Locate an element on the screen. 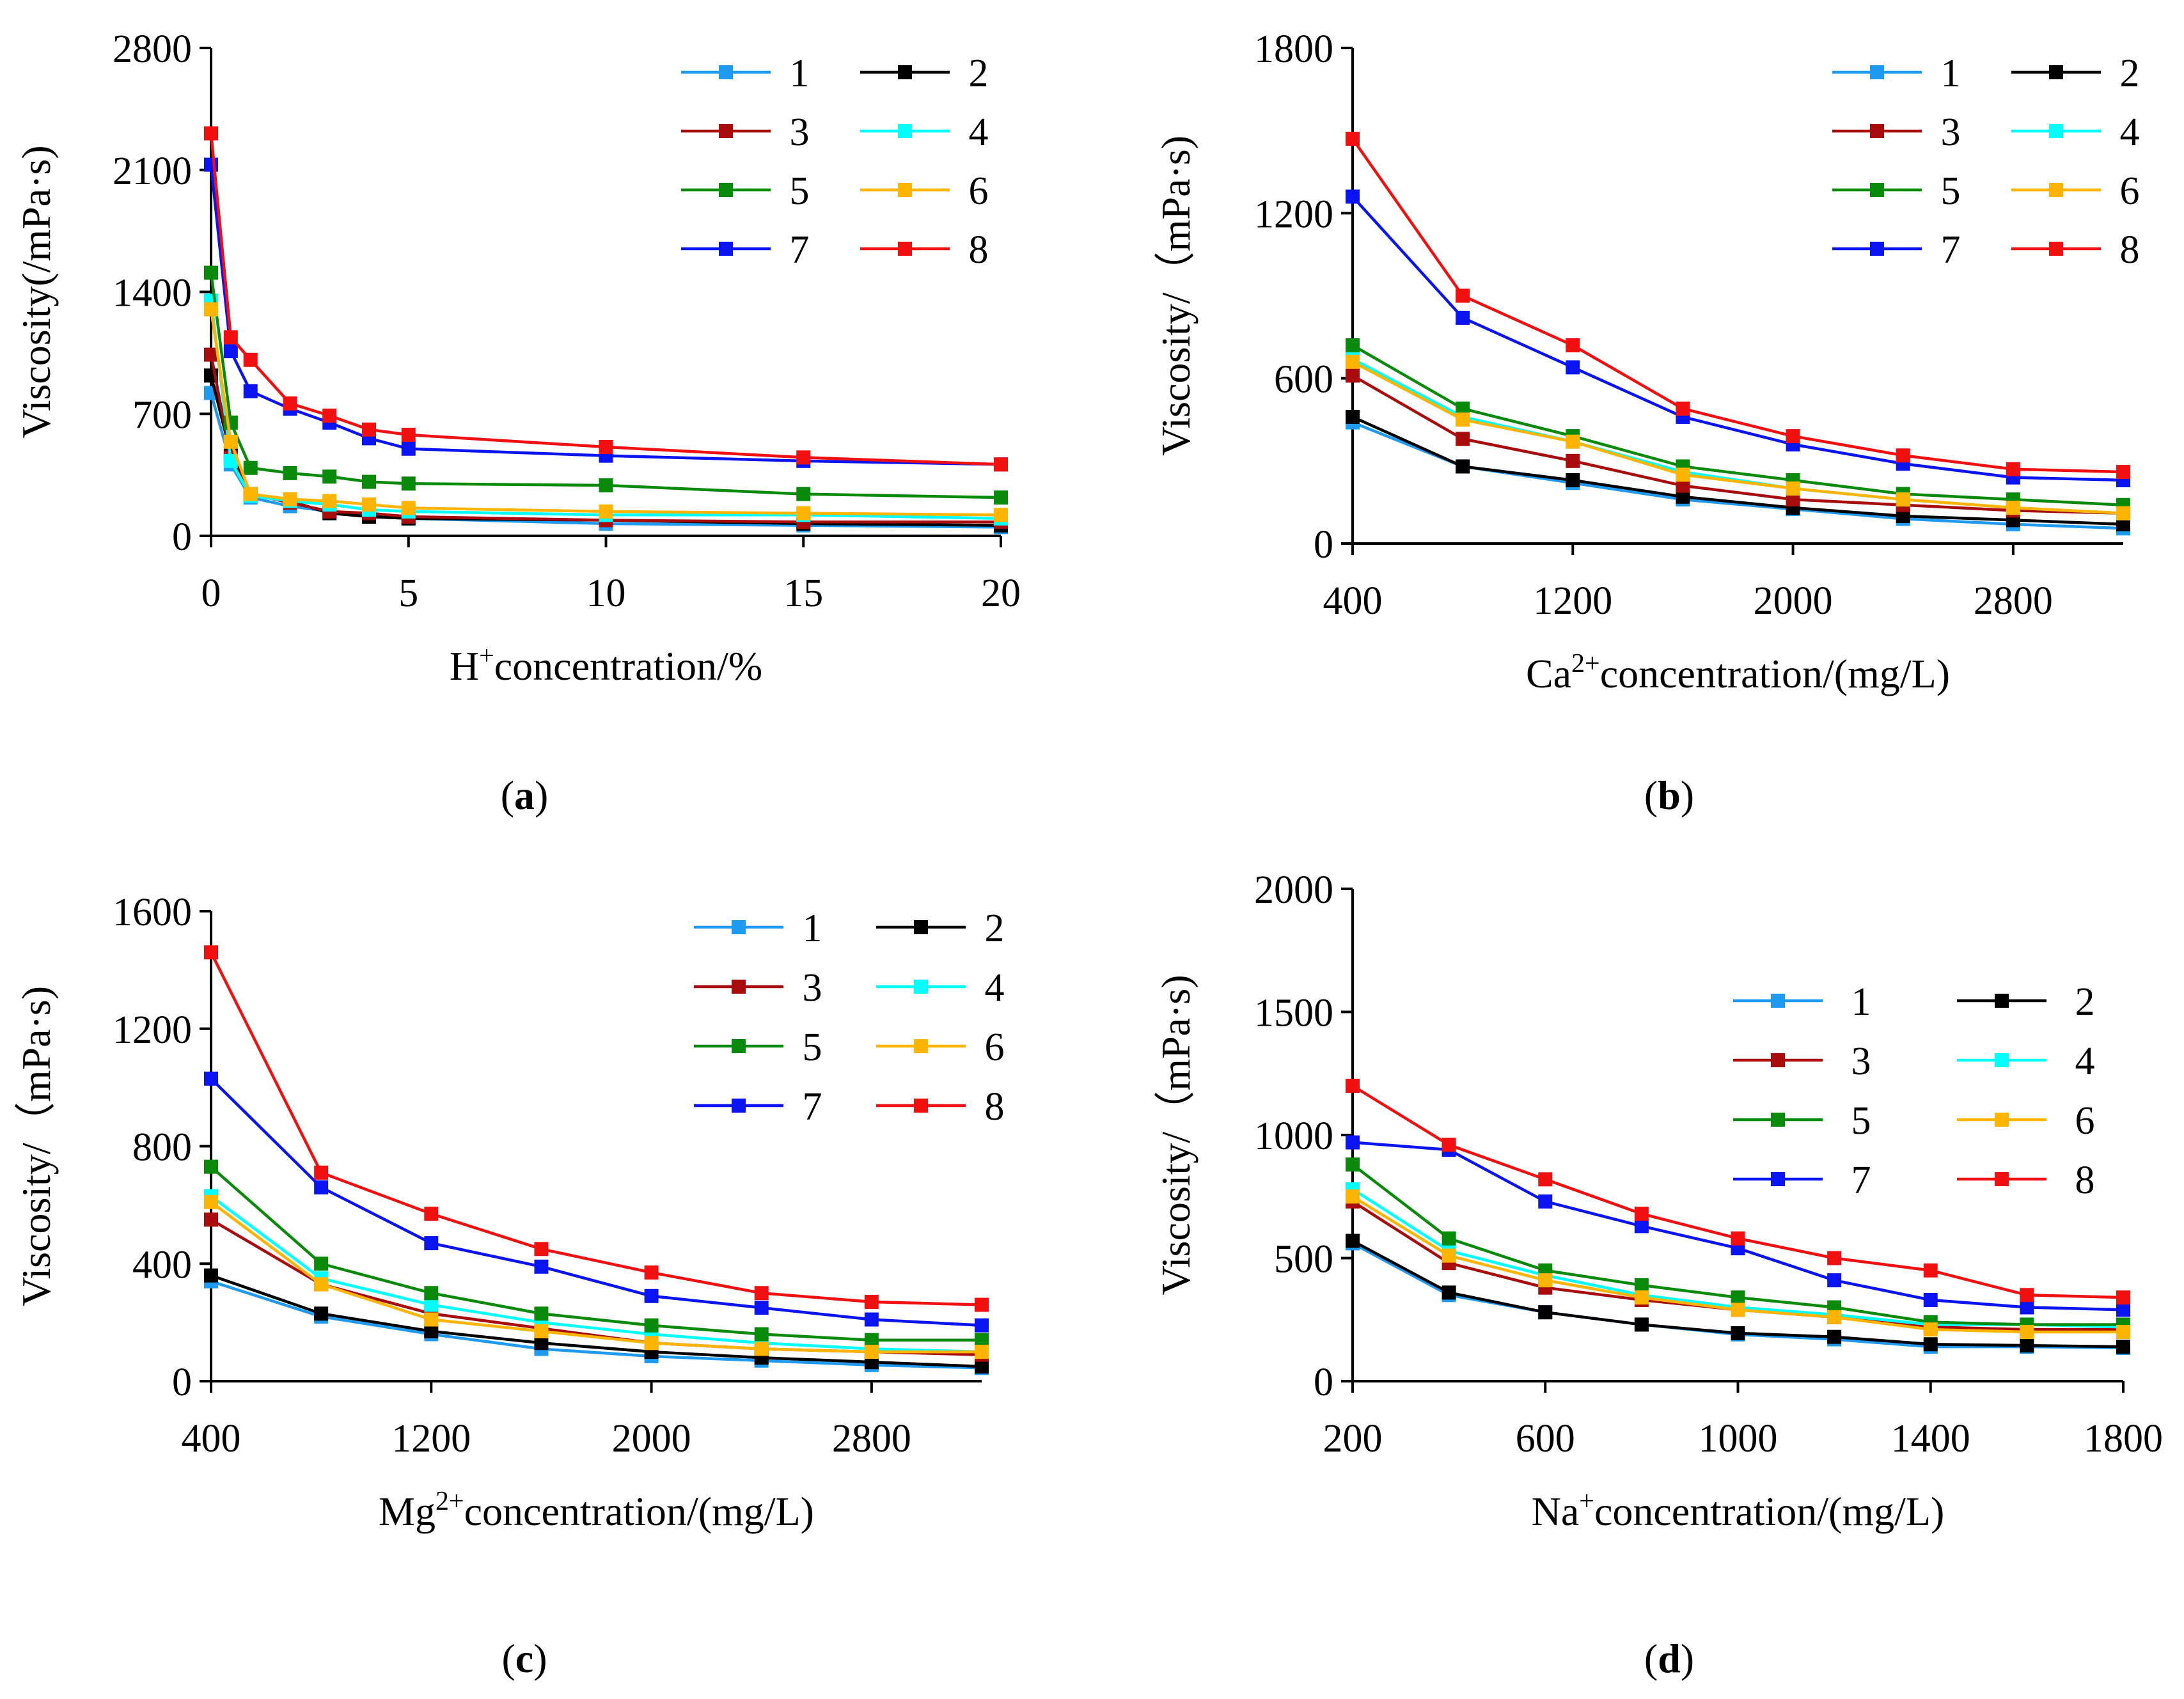 Image resolution: width=2184 pixels, height=1699 pixels. y-axis-label: Viscosity(/mPa·s) is located at coordinates (36, 291).